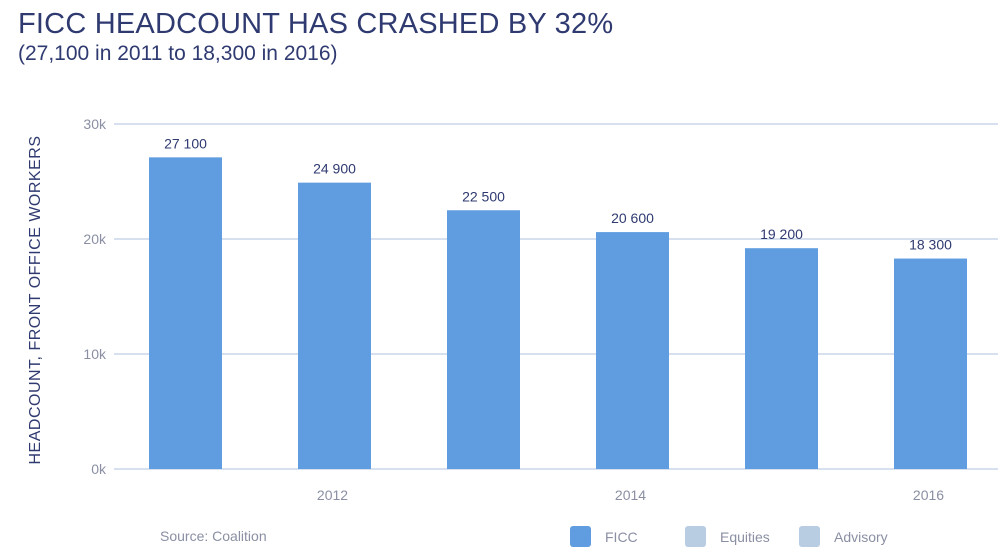 The image size is (1000, 554). What do you see at coordinates (185, 143) in the screenshot?
I see `data-label-2011: 27 100` at bounding box center [185, 143].